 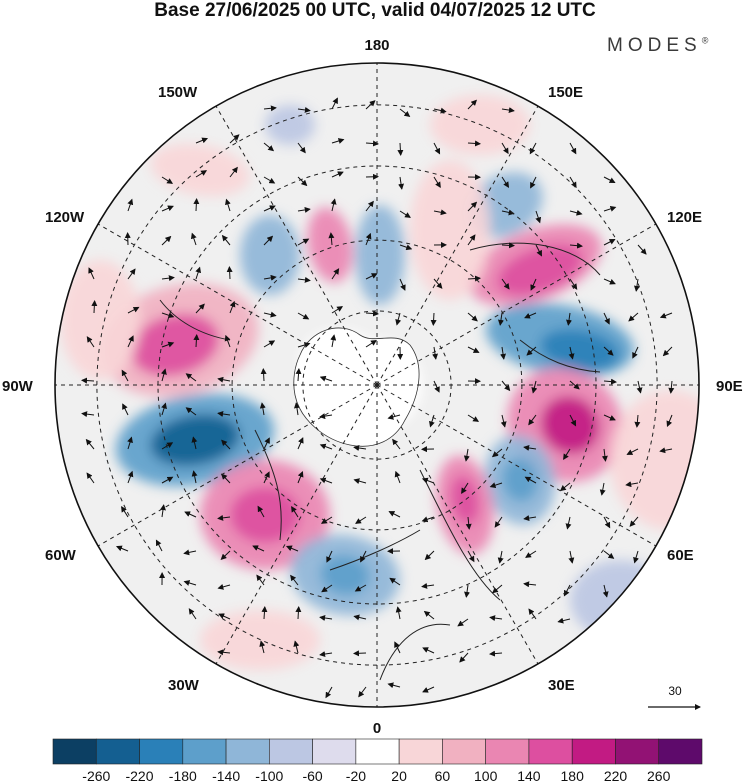 What do you see at coordinates (674, 697) in the screenshot?
I see `vector-reference: 30` at bounding box center [674, 697].